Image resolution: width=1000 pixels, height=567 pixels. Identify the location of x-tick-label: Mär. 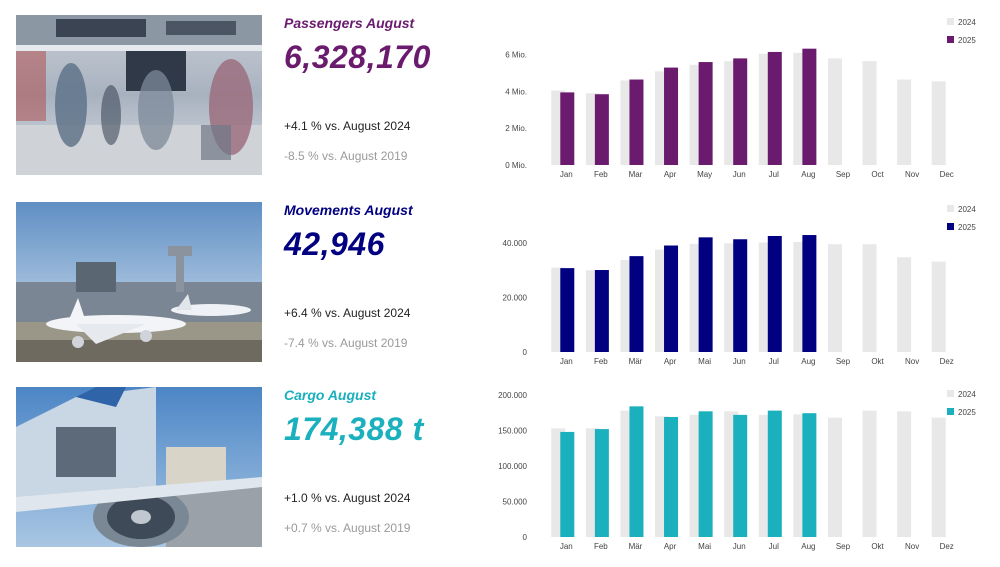
(636, 546).